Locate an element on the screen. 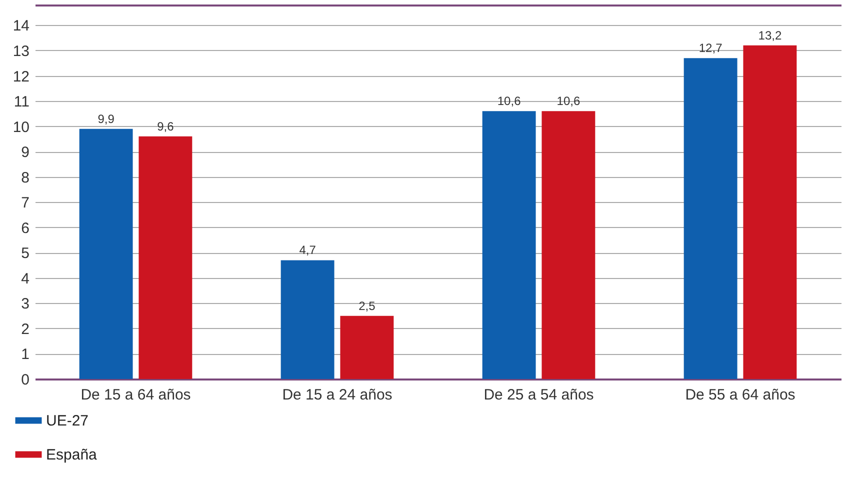 The width and height of the screenshot is (859, 495). y-tick-label: 5 is located at coordinates (25, 253).